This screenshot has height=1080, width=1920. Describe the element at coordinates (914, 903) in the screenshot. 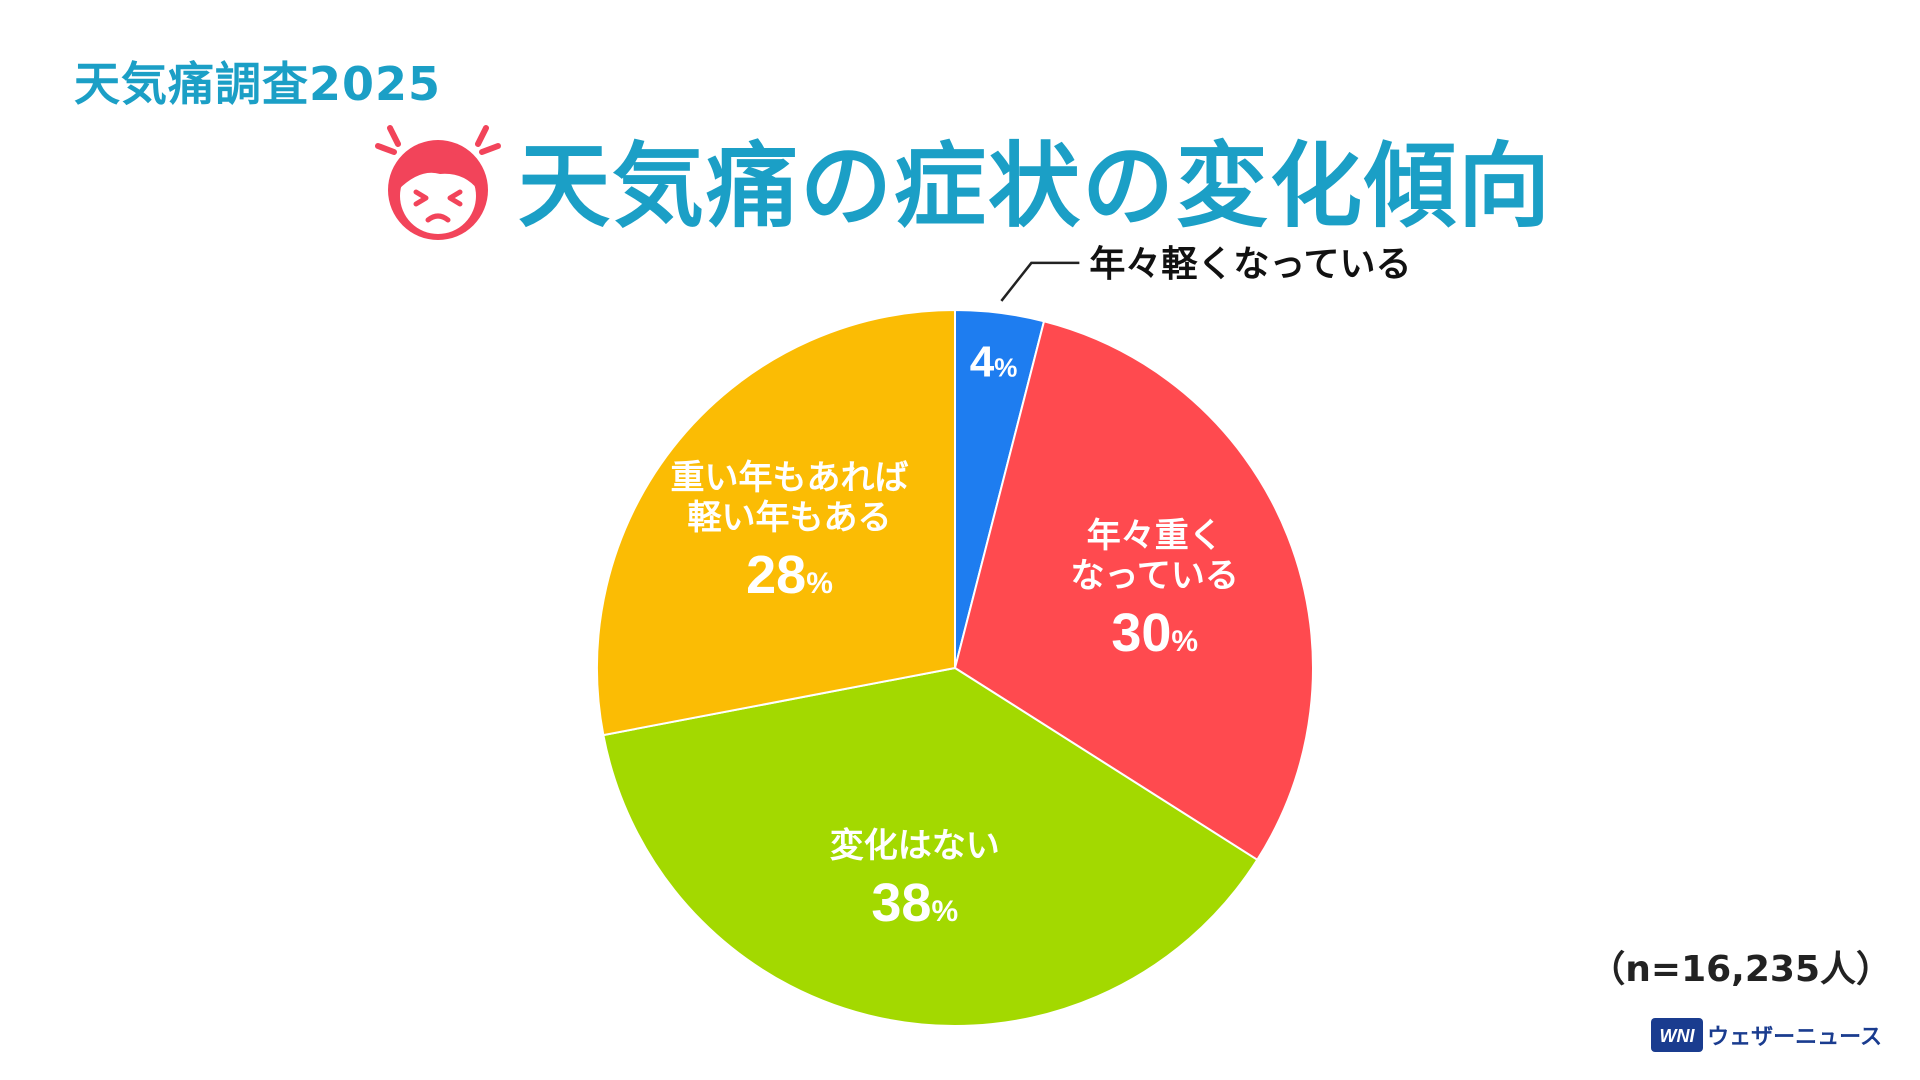

I see `slice-value-2: 38%` at that location.